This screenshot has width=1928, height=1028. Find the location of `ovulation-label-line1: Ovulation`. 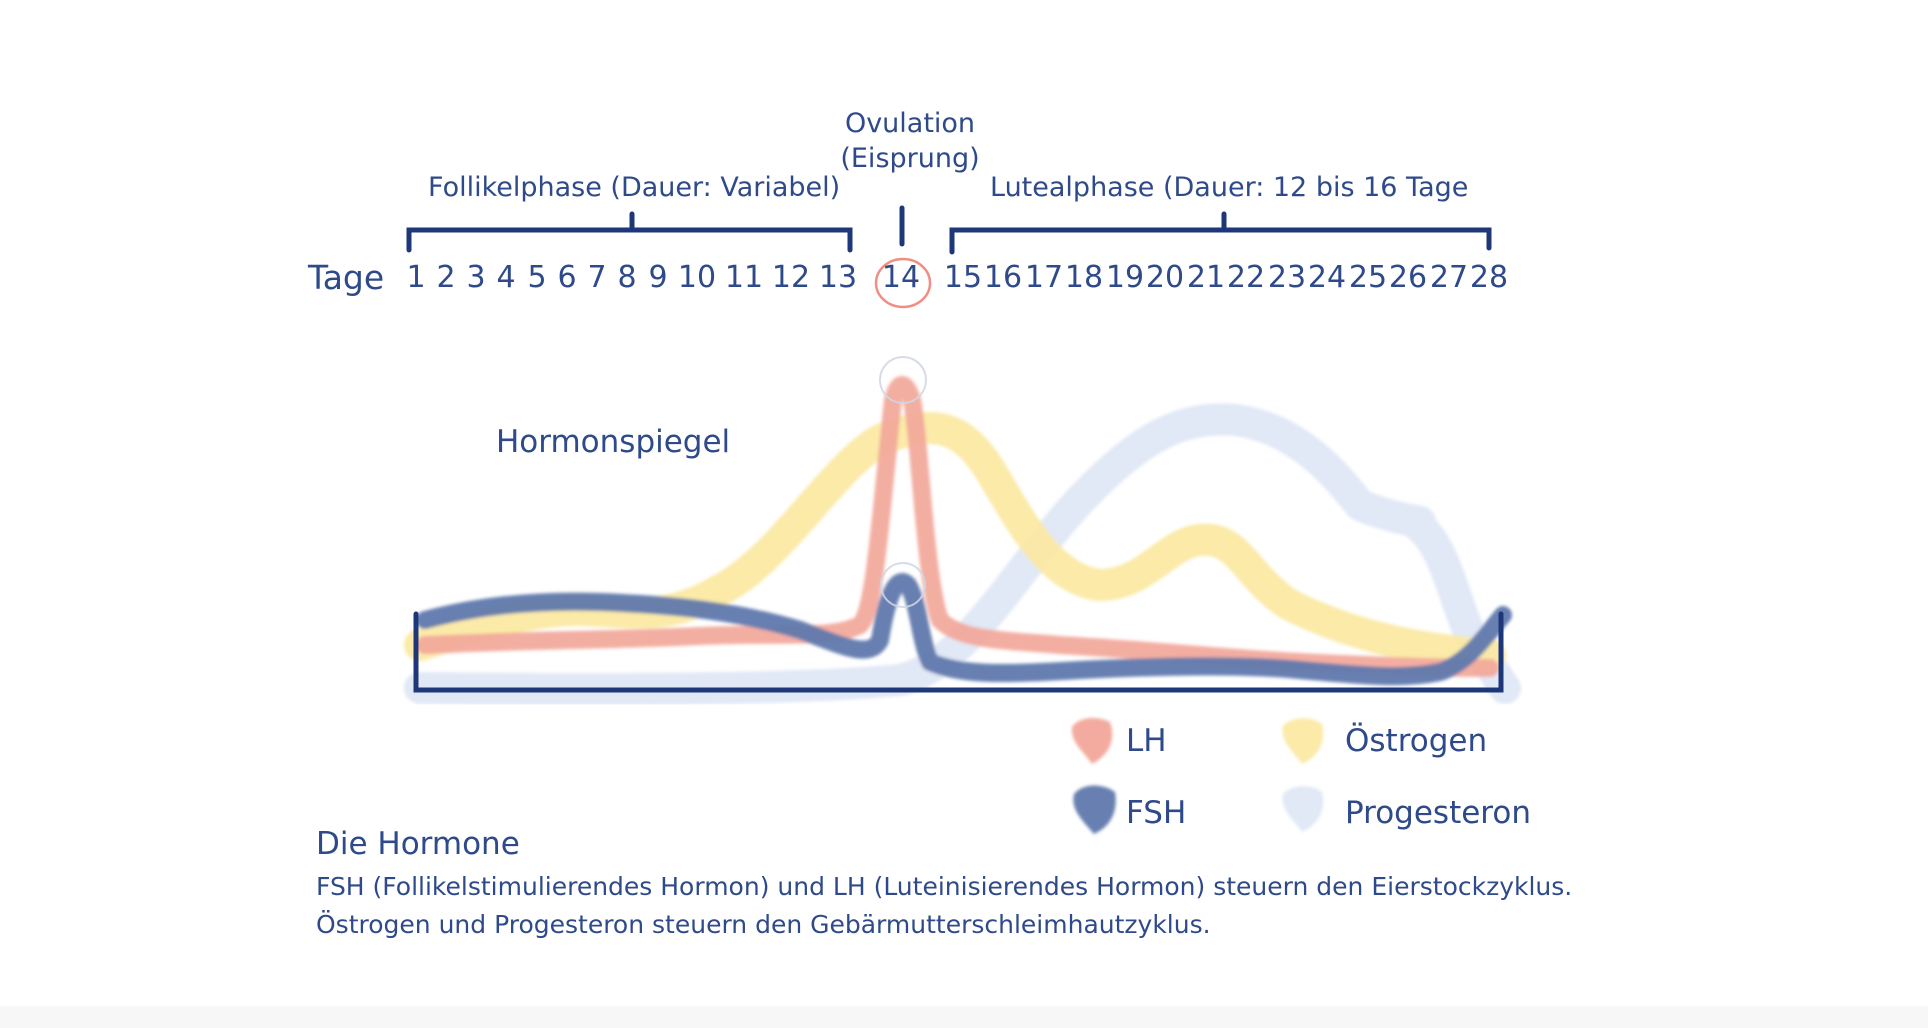

ovulation-label-line1: Ovulation is located at coordinates (910, 123).